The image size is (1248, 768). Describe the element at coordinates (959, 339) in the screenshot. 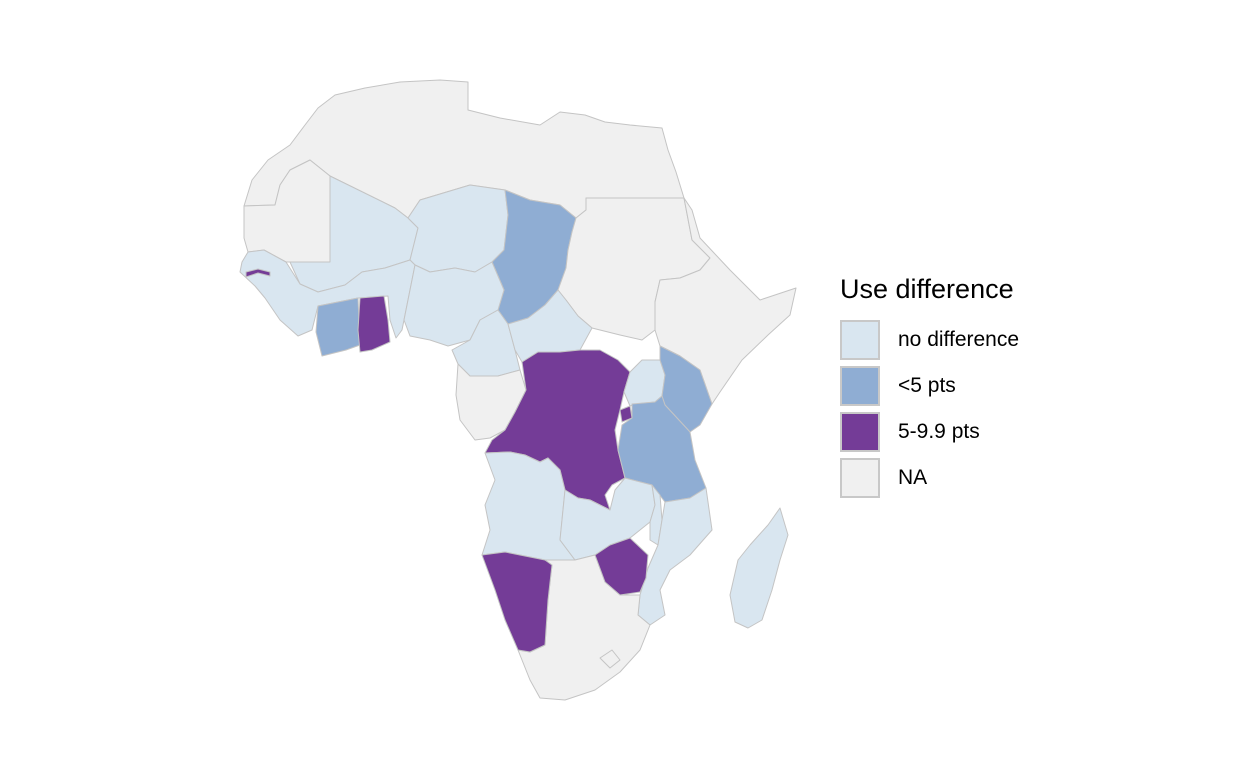

I see `legend-label: no difference` at that location.